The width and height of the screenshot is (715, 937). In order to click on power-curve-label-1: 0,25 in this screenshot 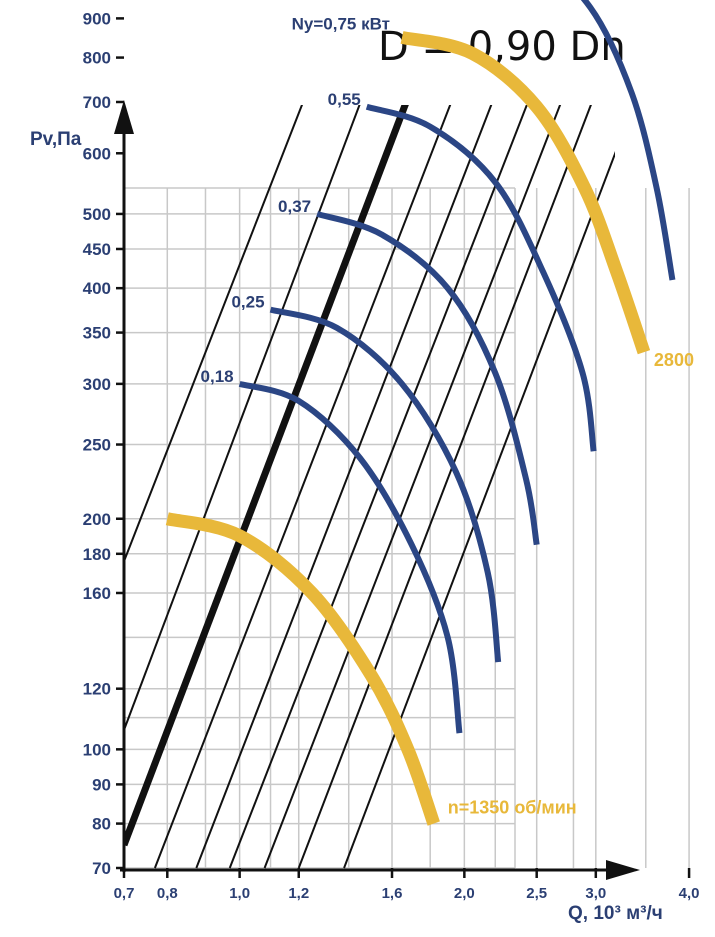, I will do `click(247, 302)`.